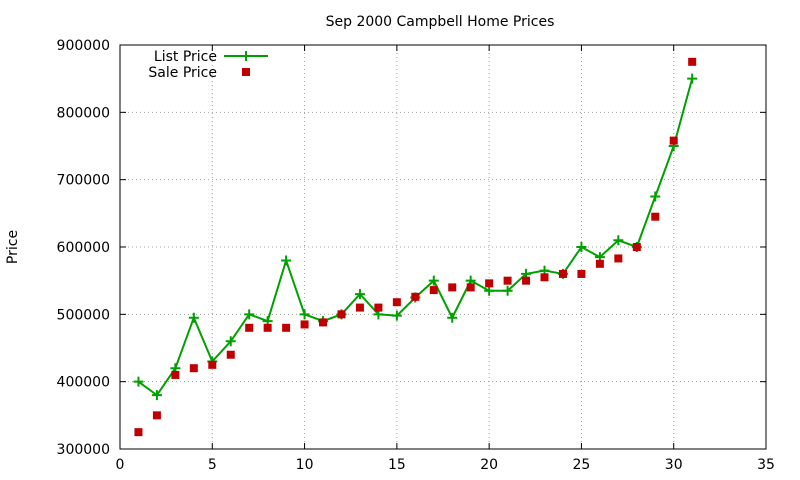 The image size is (800, 480). What do you see at coordinates (674, 465) in the screenshot?
I see `x-tick-label: 30` at bounding box center [674, 465].